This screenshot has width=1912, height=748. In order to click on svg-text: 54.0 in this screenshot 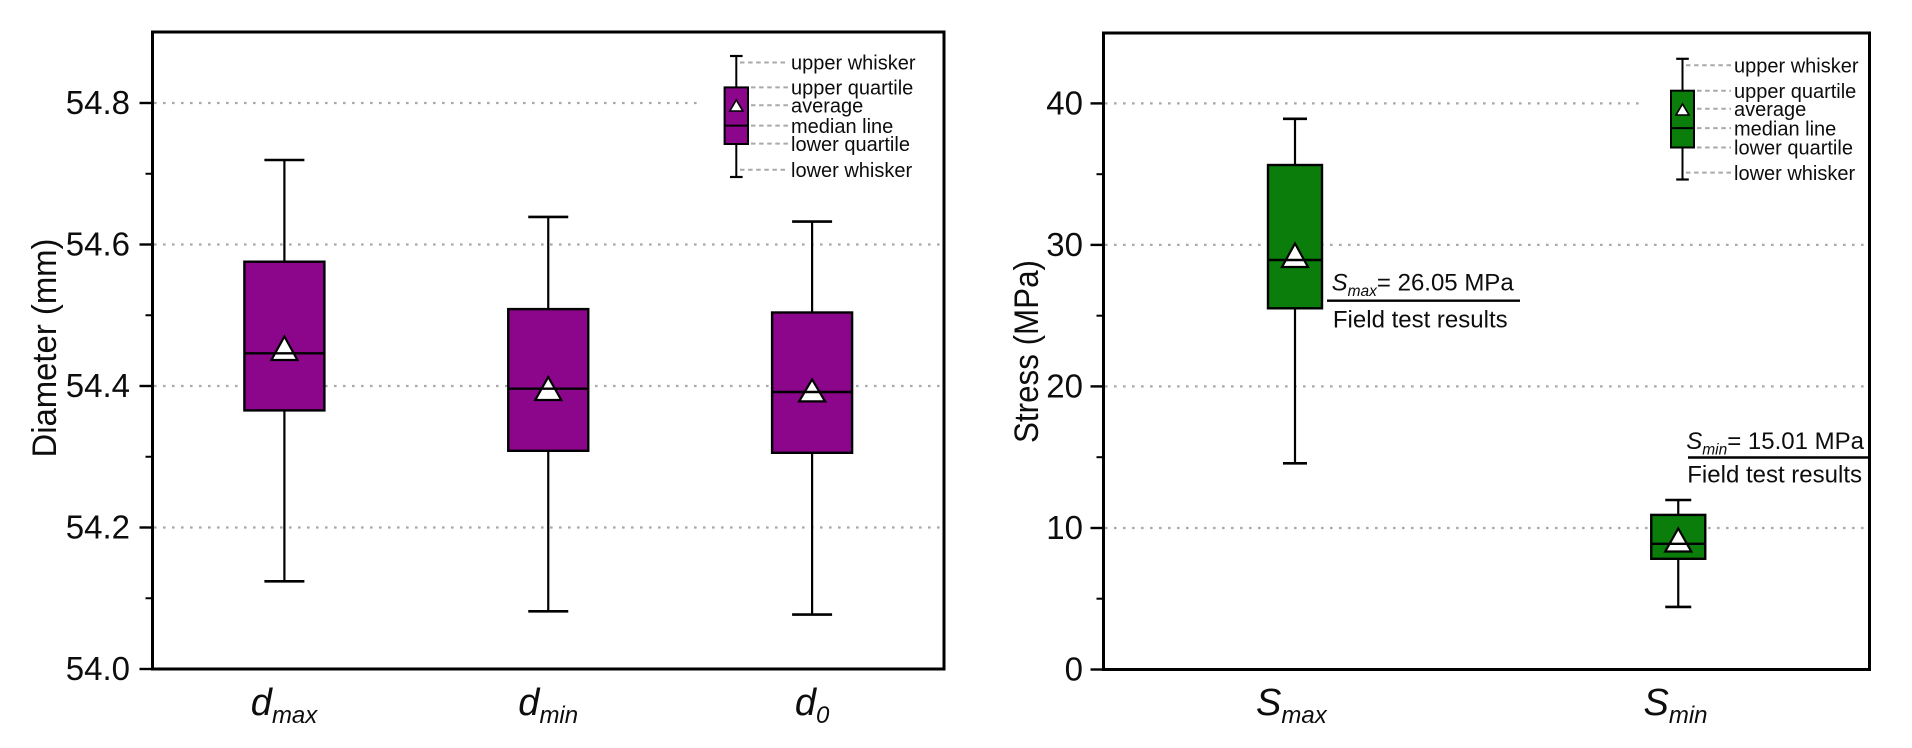, I will do `click(98, 668)`.